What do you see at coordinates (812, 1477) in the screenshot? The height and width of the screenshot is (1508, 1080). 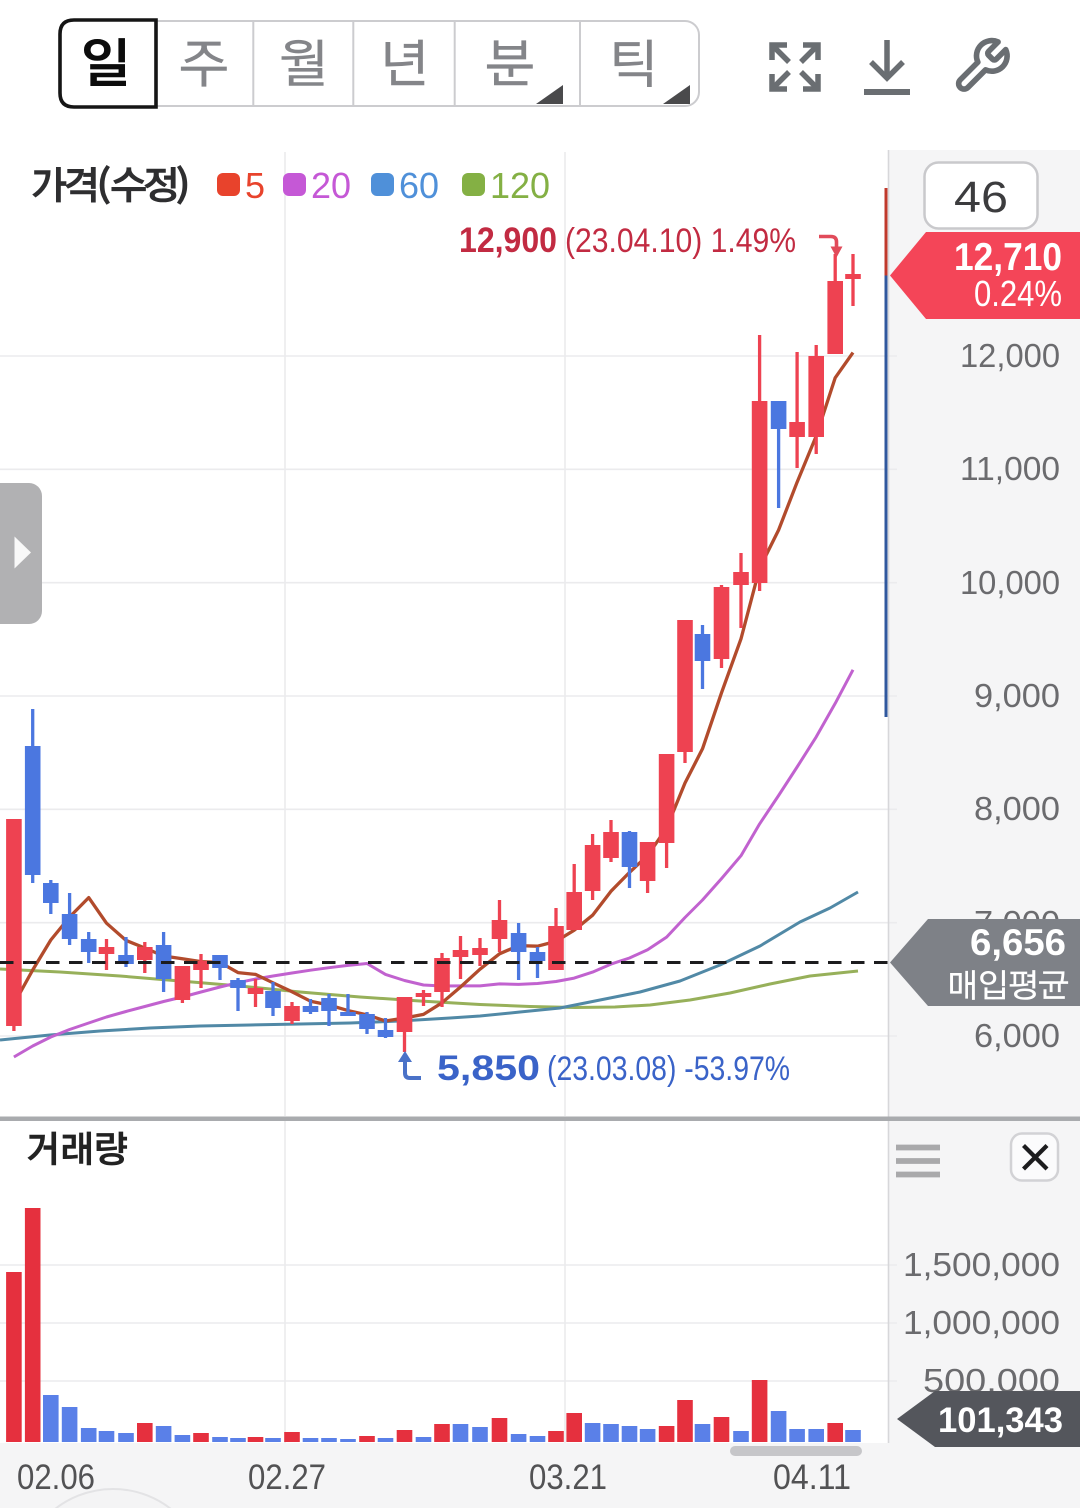 I see `svg-text: 04.11` at bounding box center [812, 1477].